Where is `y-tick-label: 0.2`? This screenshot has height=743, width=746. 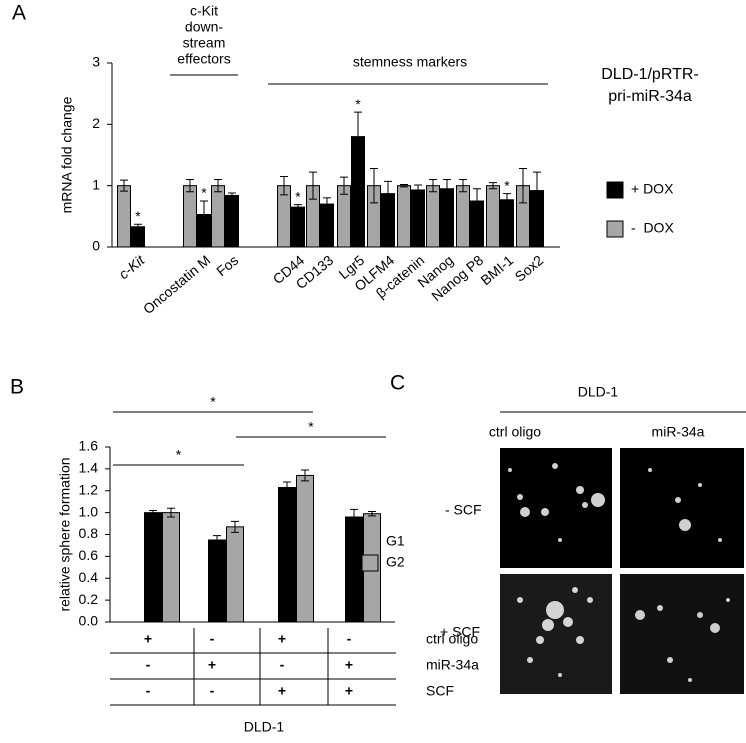
y-tick-label: 0.2 is located at coordinates (89, 599).